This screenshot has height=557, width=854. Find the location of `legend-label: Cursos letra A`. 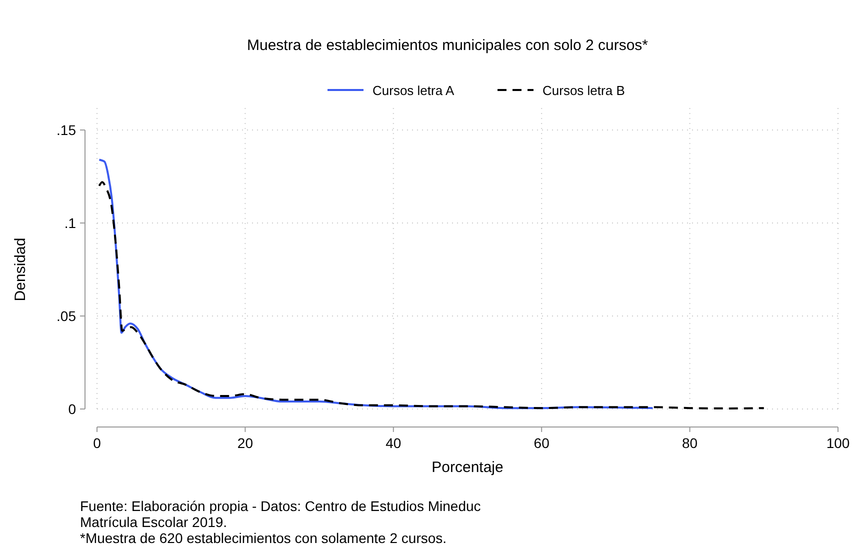

legend-label: Cursos letra A is located at coordinates (413, 90).